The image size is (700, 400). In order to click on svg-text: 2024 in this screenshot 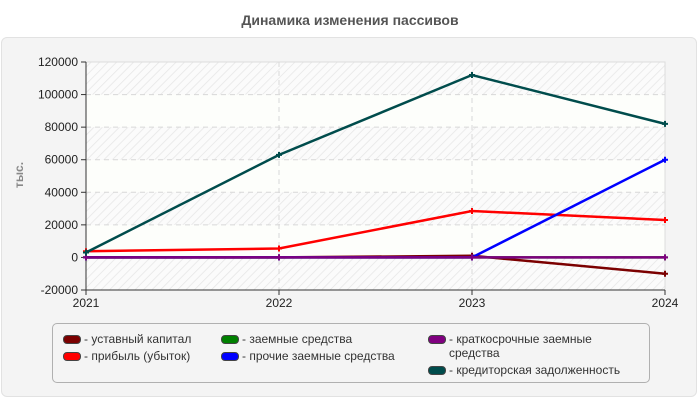, I will do `click(665, 303)`.